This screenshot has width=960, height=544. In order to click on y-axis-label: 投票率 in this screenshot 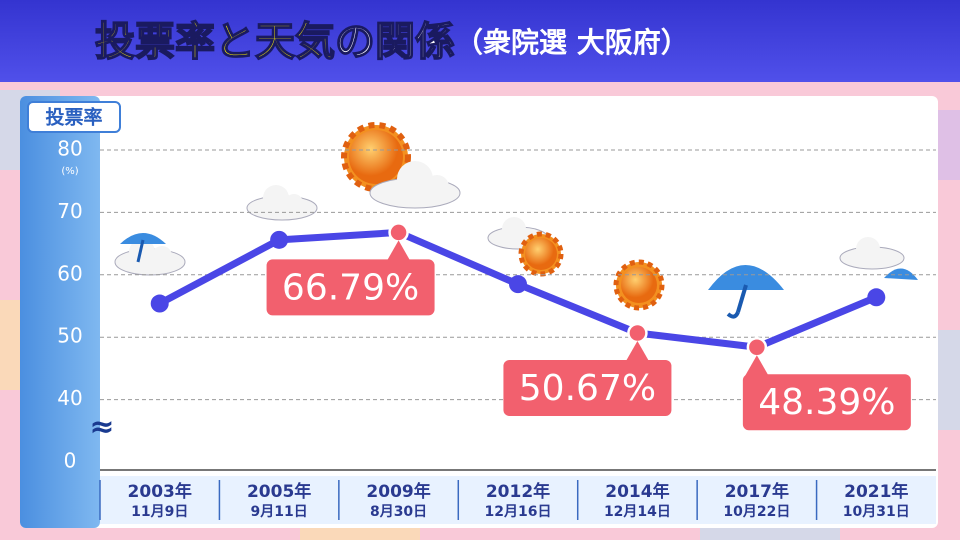, I will do `click(73, 117)`.